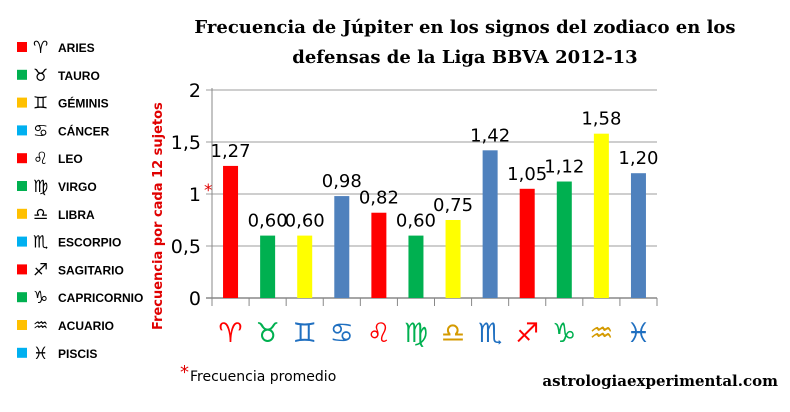  I want to click on legend-label: LEO, so click(70, 159).